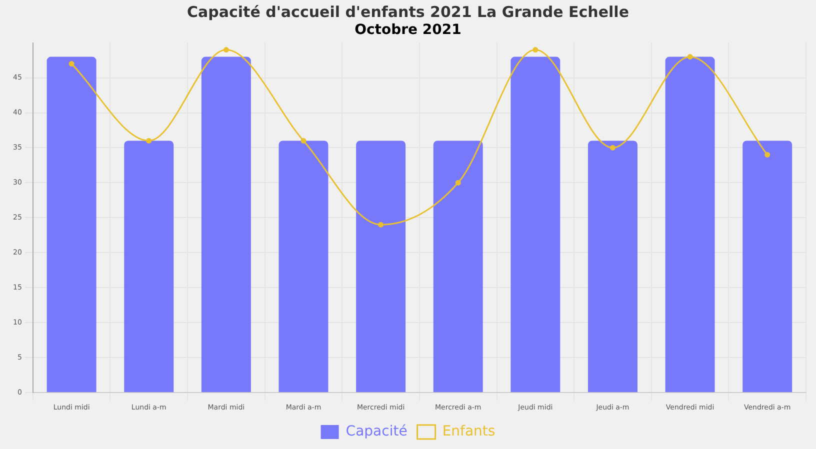 The height and width of the screenshot is (449, 816). What do you see at coordinates (377, 432) in the screenshot?
I see `legend-label: Capacité` at bounding box center [377, 432].